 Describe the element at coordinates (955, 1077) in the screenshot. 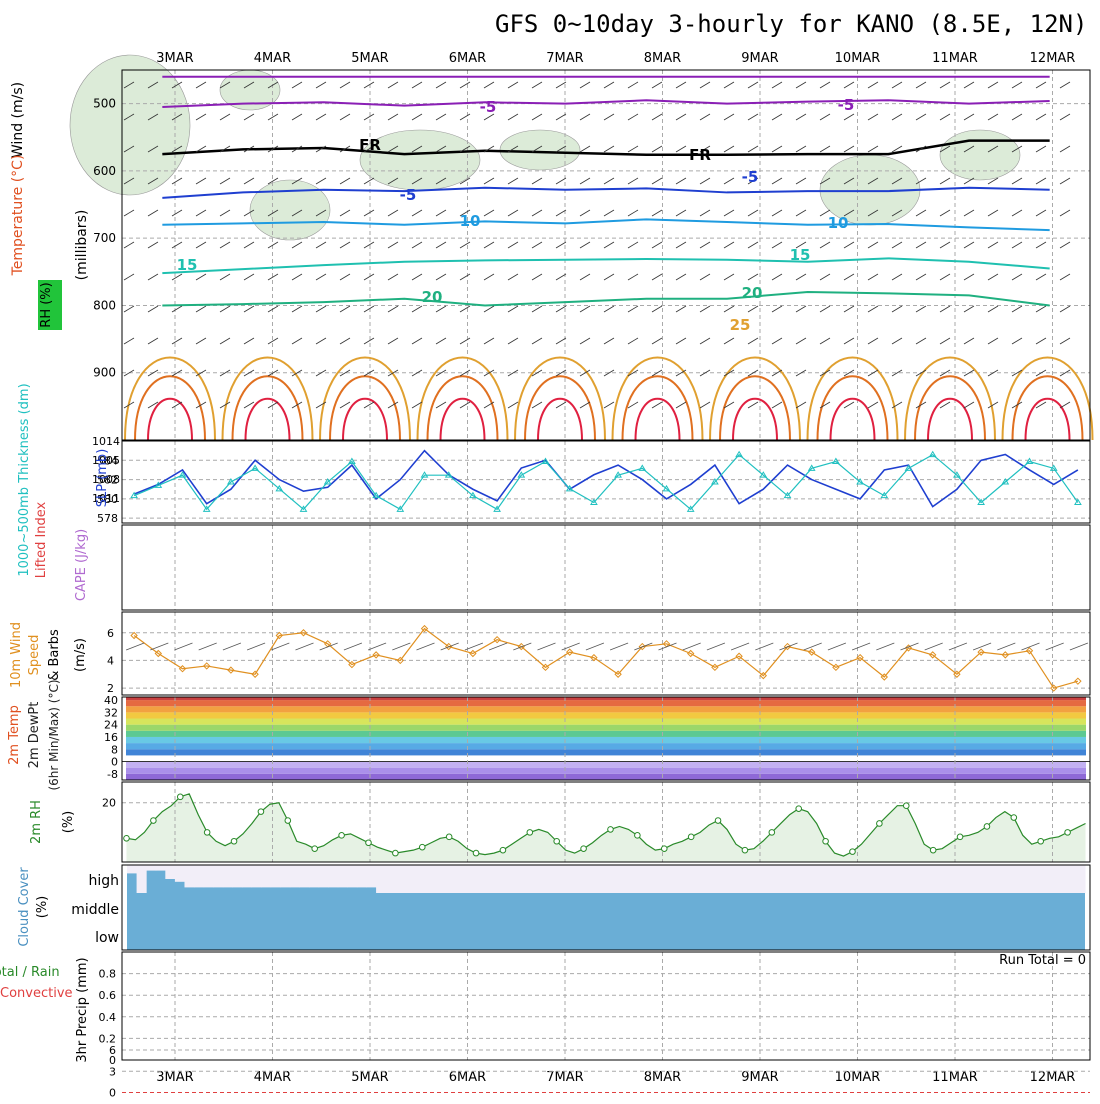

I see `date-label-bottom: 11MAR` at that location.